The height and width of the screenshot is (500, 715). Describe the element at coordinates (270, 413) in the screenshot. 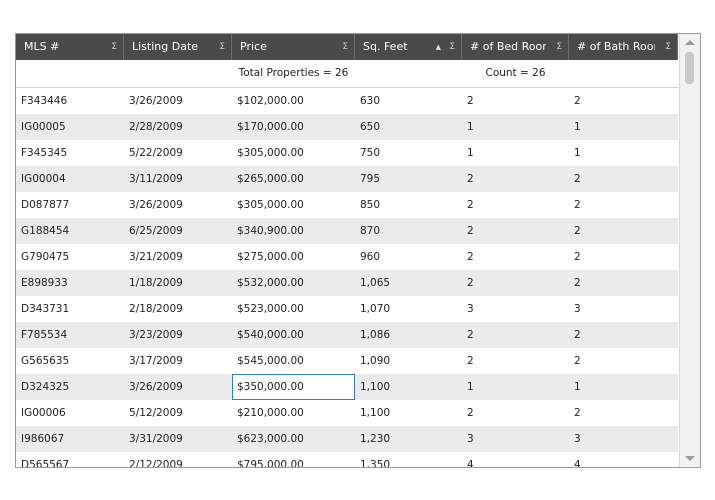

I see `cell-price: $210,000.00` at that location.